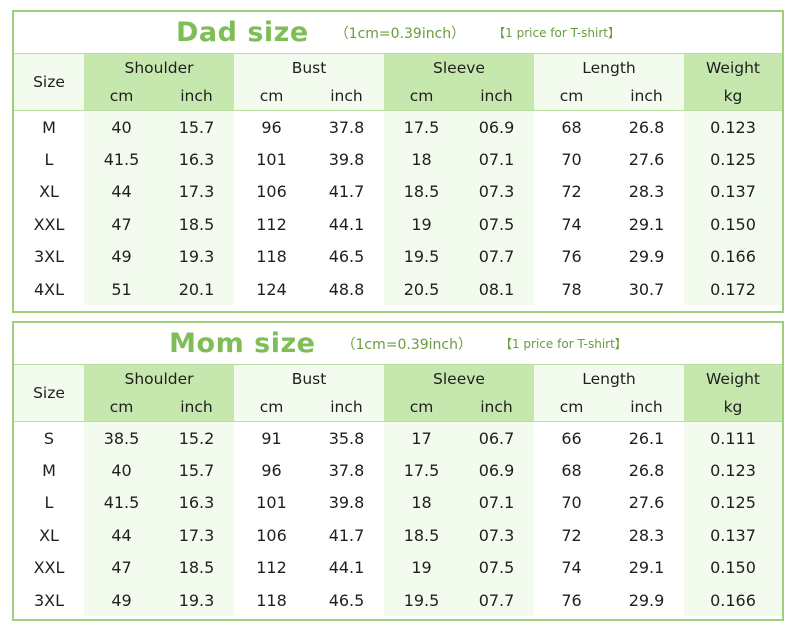  I want to click on table-row: 4XL 51 20.1 124 48.8 20.5 08.1 78 30.7 0.172, so click(398, 289).